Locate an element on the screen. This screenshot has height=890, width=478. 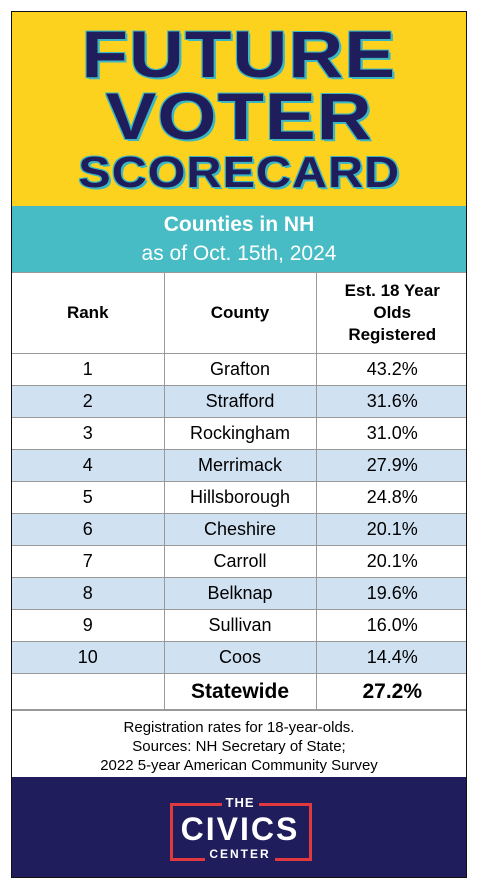
table-cell: Strafford is located at coordinates (240, 401).